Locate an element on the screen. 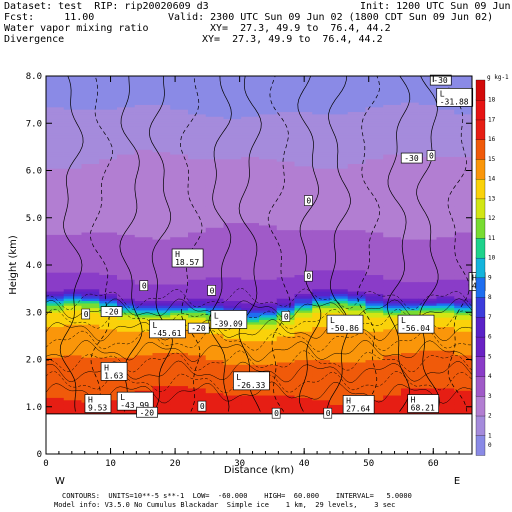 The width and height of the screenshot is (512, 512). zero-box is located at coordinates (308, 200).